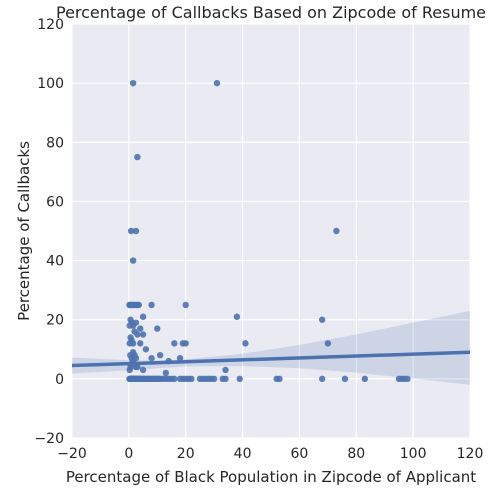  I want to click on x-tick-label: 80, so click(356, 454).